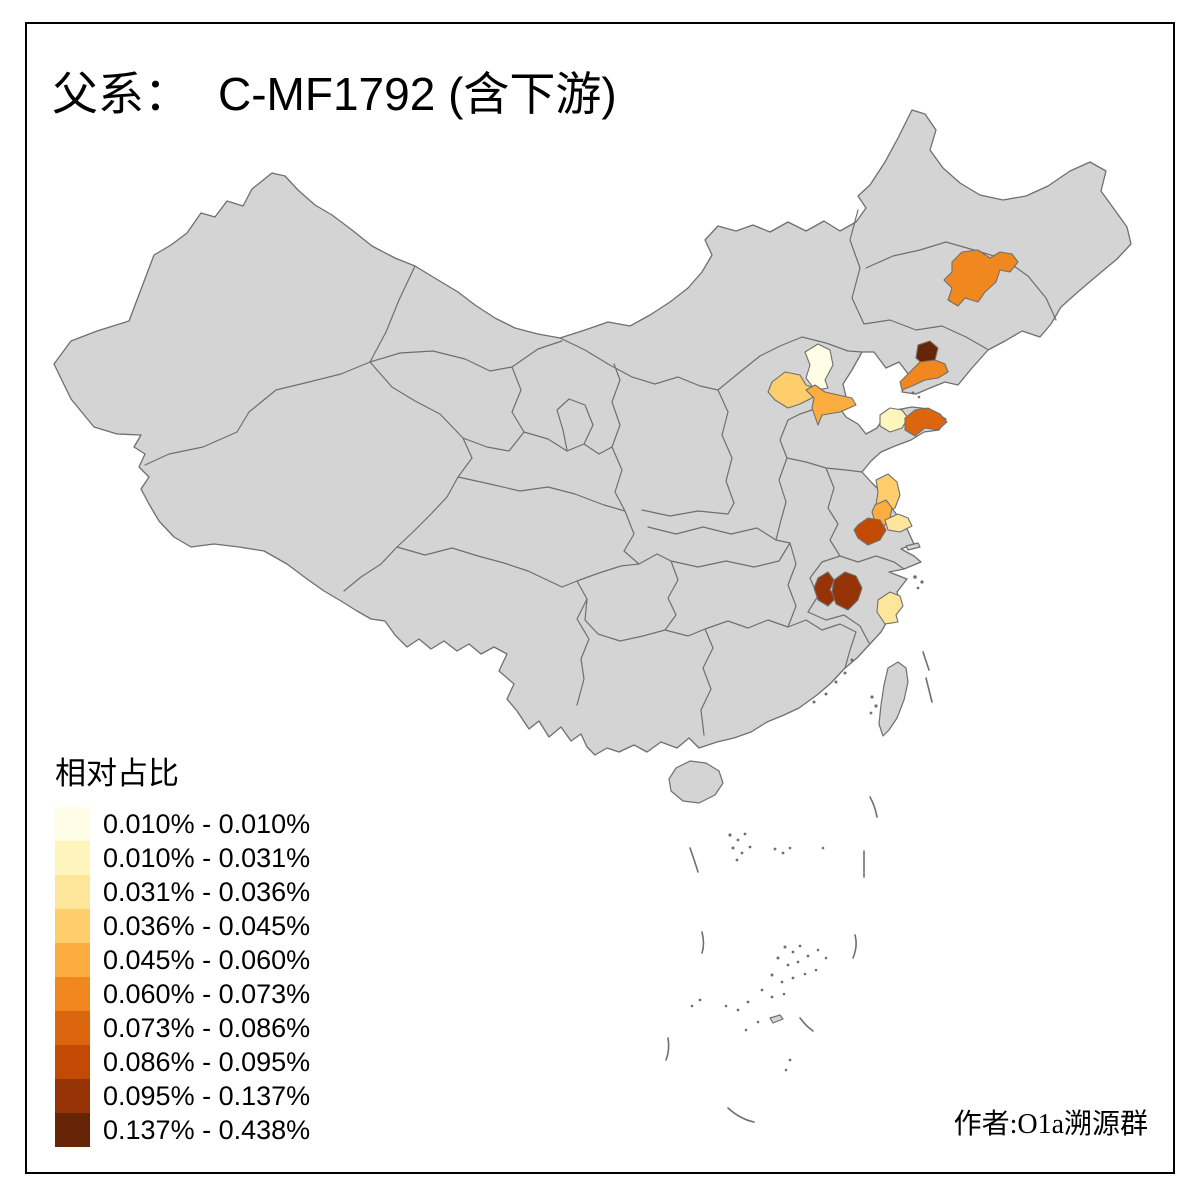 The image size is (1200, 1200). I want to click on chongming-island, so click(913, 546).